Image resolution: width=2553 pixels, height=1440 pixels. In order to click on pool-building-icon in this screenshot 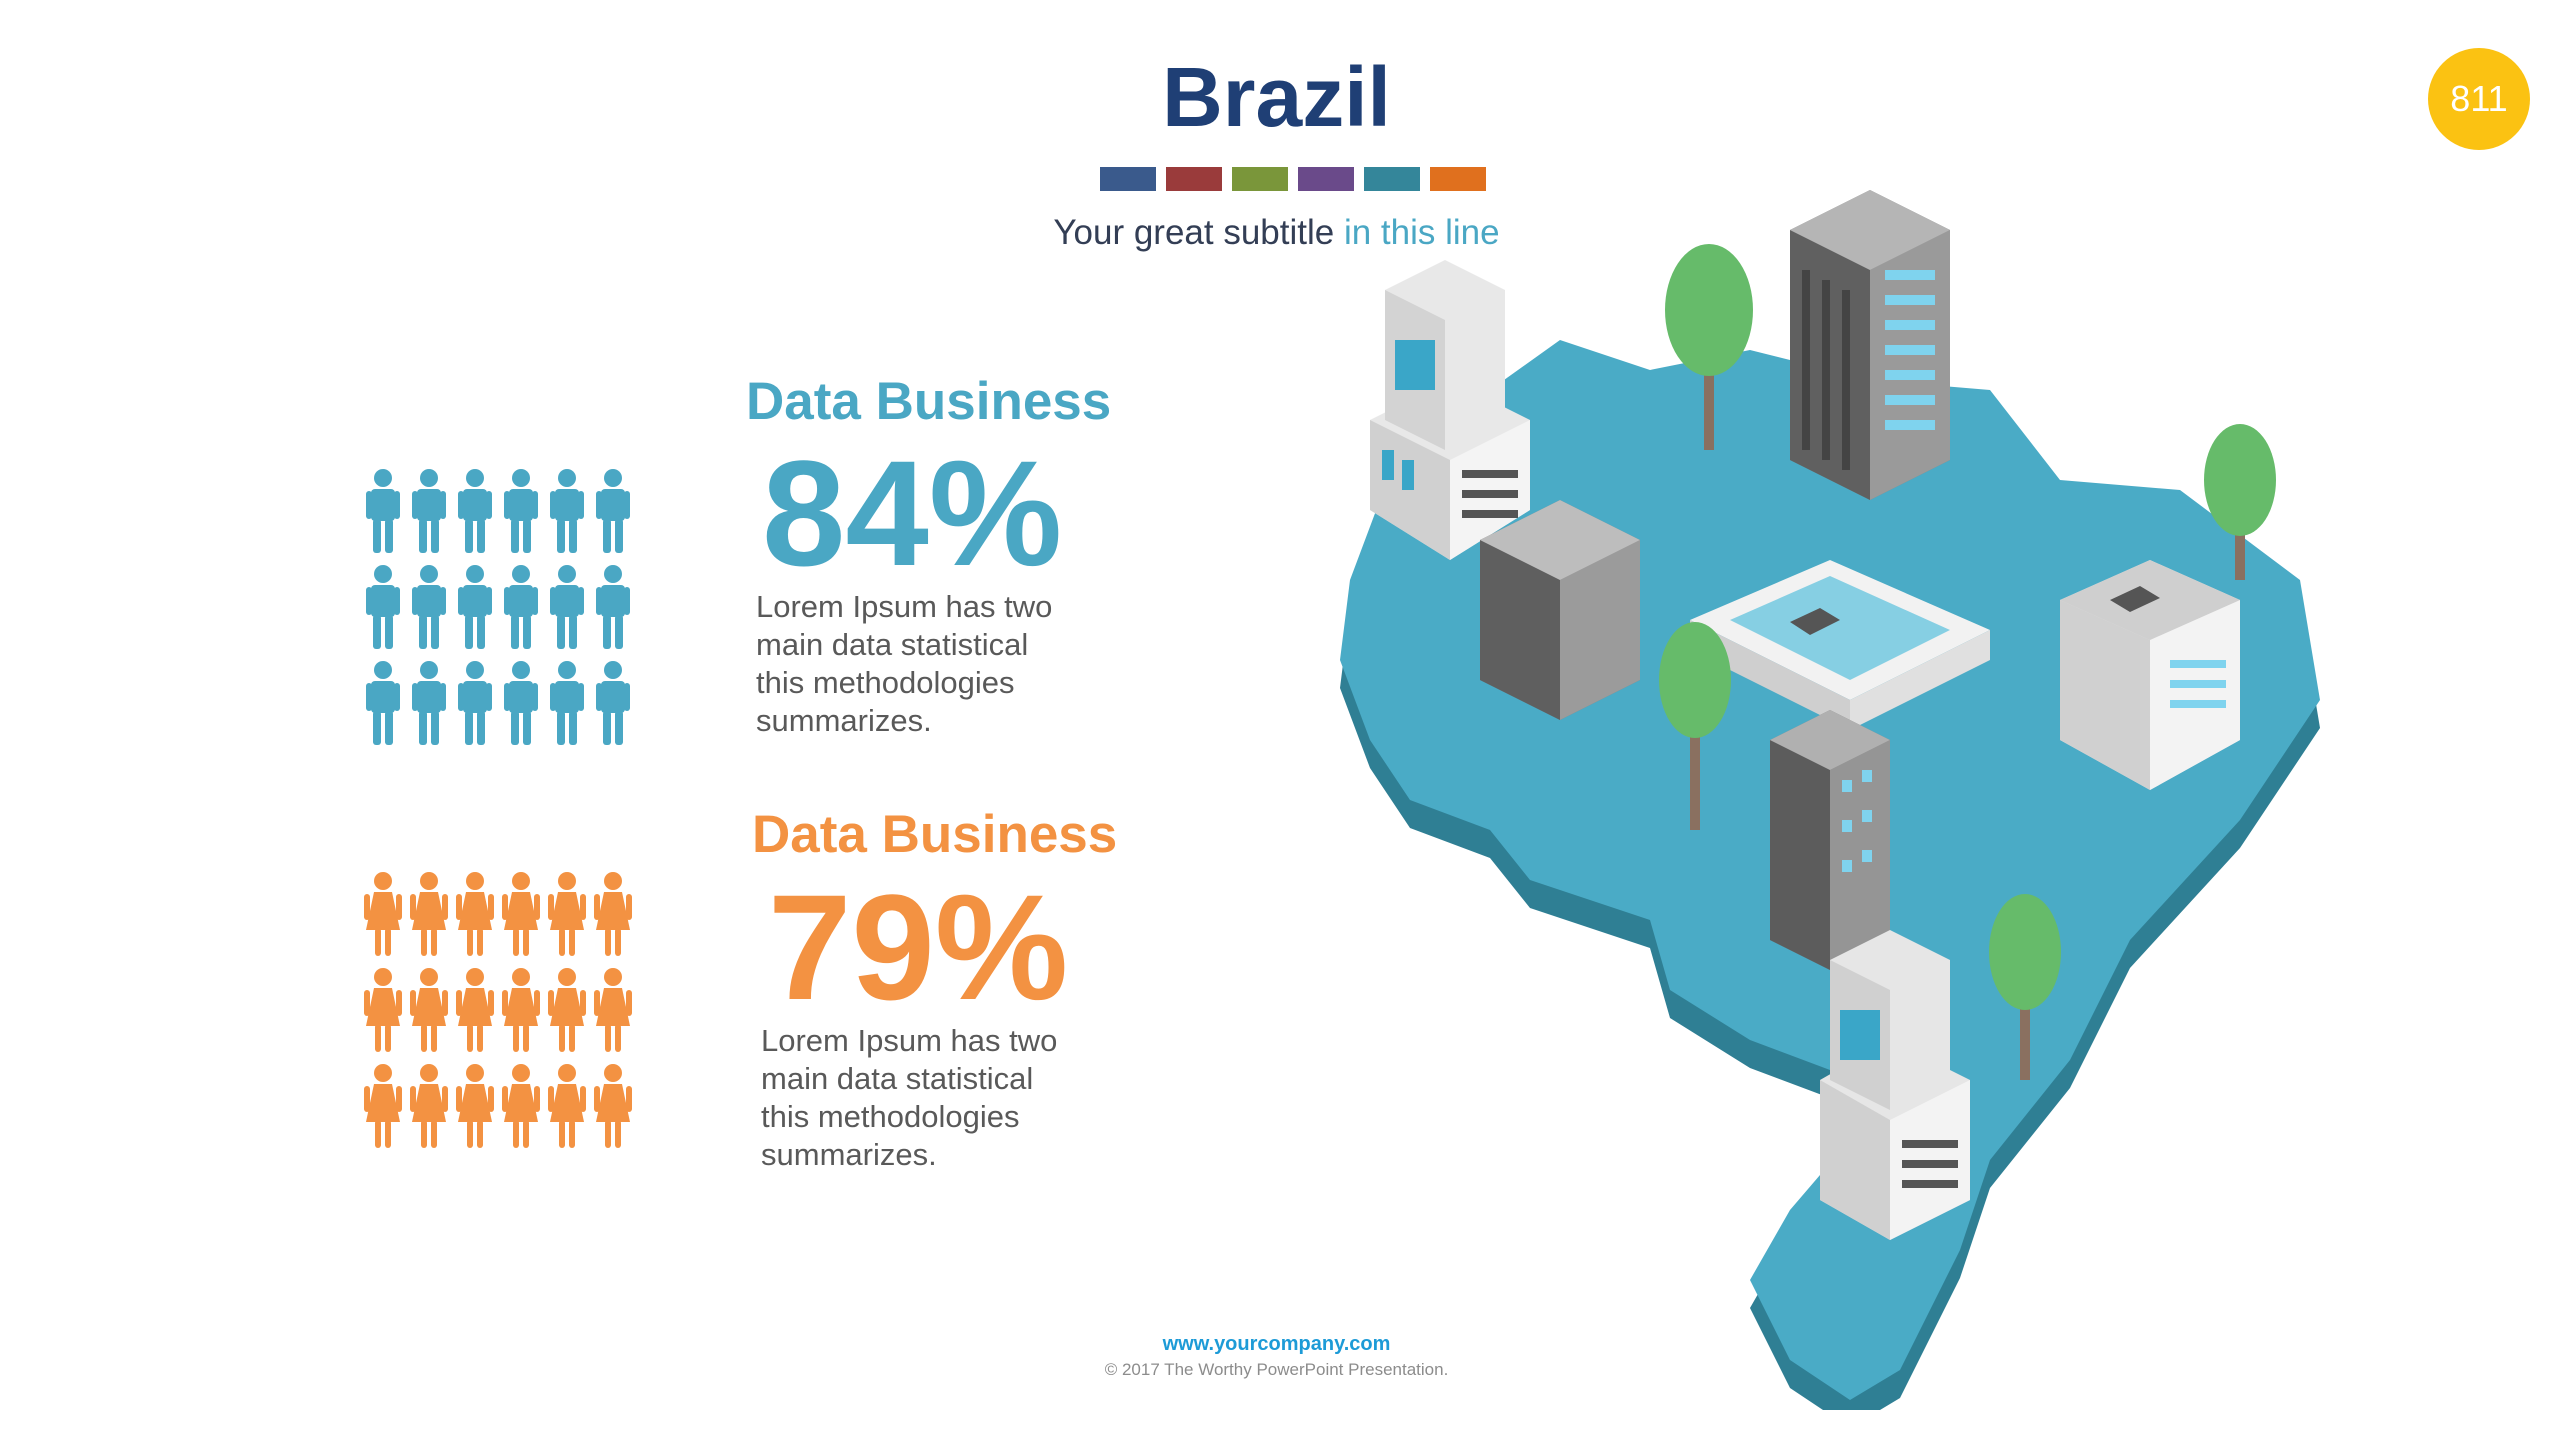, I will do `click(1840, 645)`.